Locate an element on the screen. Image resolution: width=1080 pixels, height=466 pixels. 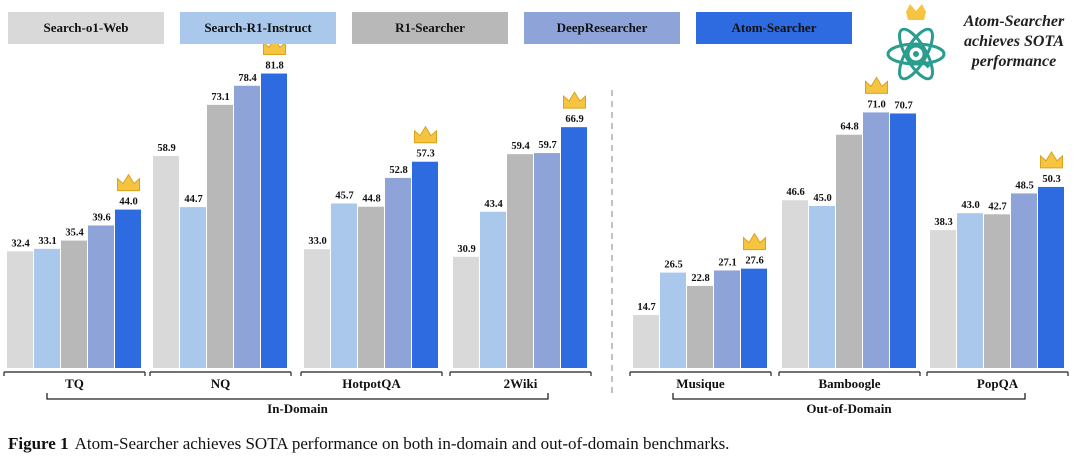
bar-popqa-deepresearcher is located at coordinates (1024, 280).